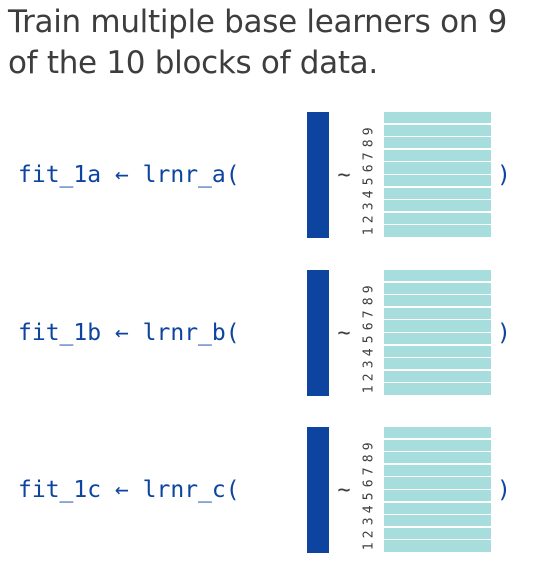  What do you see at coordinates (60, 333) in the screenshot?
I see `fit-name: fit_1b` at bounding box center [60, 333].